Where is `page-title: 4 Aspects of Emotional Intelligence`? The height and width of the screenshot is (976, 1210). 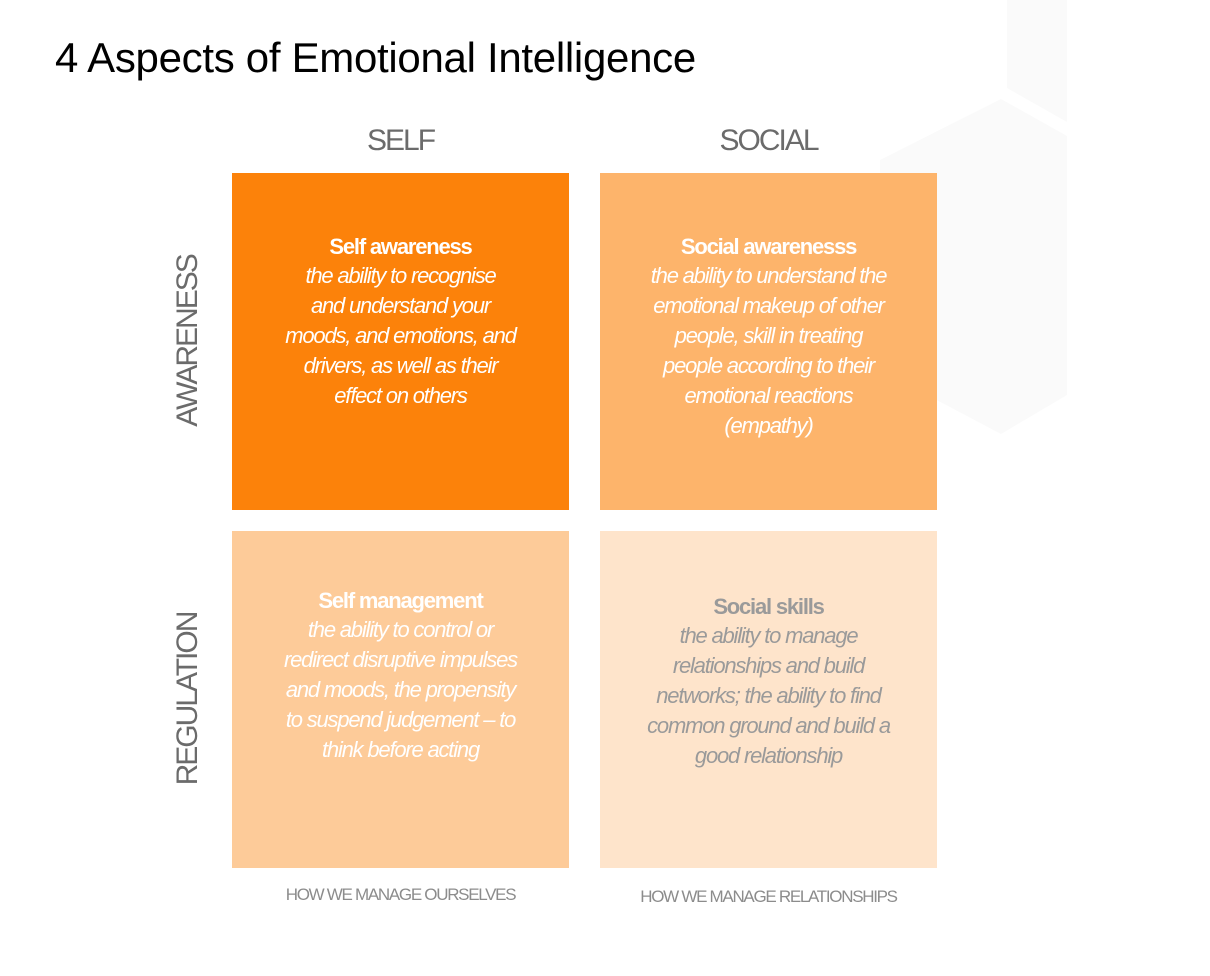
page-title: 4 Aspects of Emotional Intelligence is located at coordinates (375, 57).